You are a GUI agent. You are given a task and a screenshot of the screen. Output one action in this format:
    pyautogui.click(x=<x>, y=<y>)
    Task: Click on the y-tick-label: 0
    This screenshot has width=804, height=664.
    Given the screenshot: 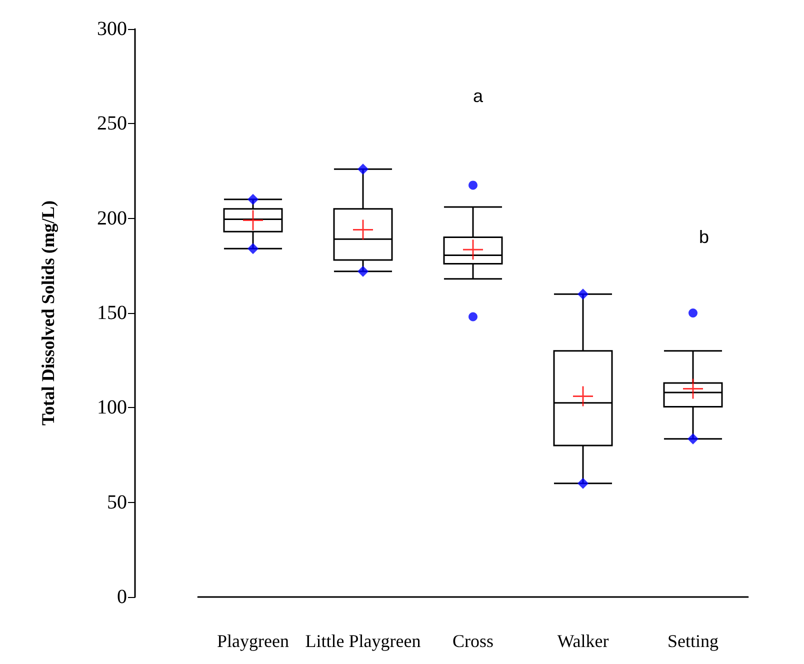 What is the action you would take?
    pyautogui.click(x=122, y=597)
    